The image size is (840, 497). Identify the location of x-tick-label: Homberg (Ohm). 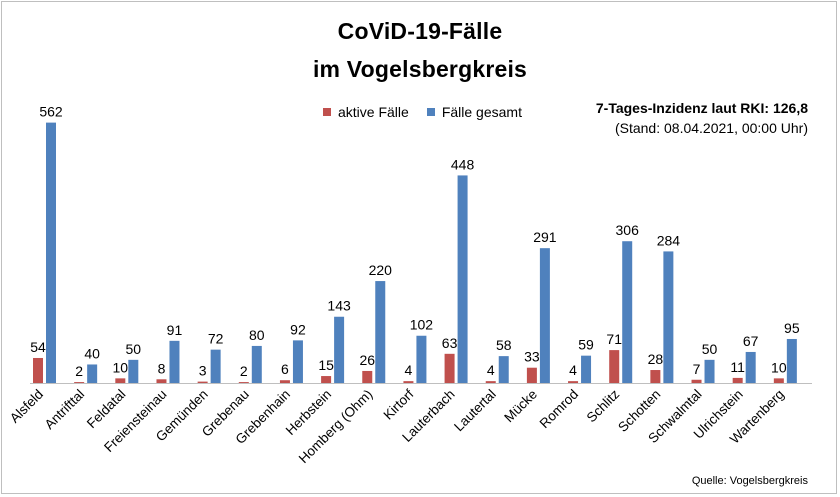
(336, 427).